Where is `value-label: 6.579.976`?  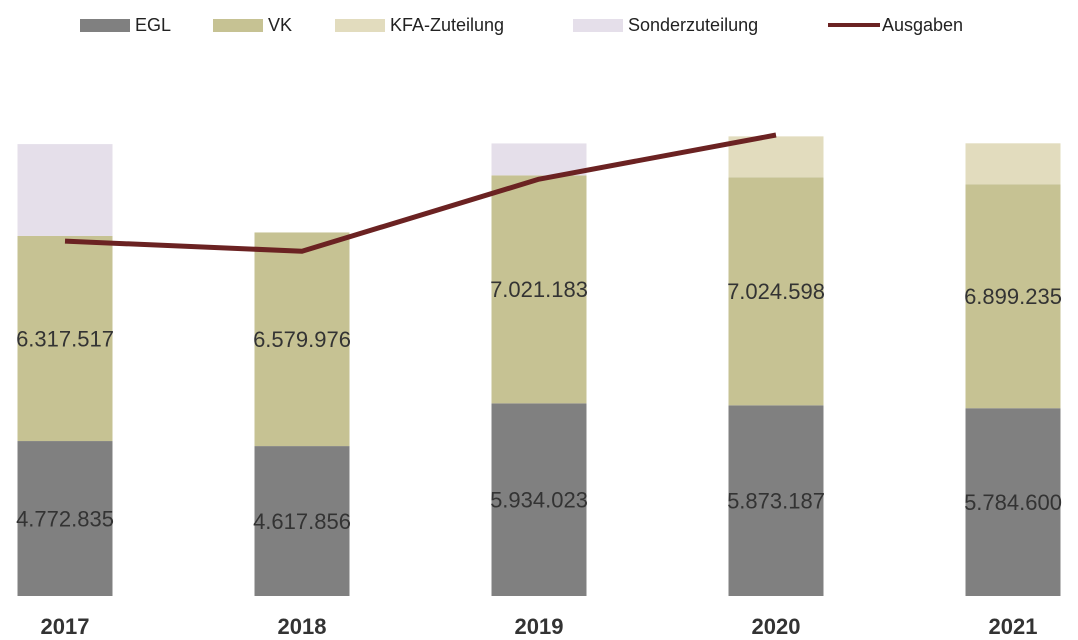
value-label: 6.579.976 is located at coordinates (302, 339).